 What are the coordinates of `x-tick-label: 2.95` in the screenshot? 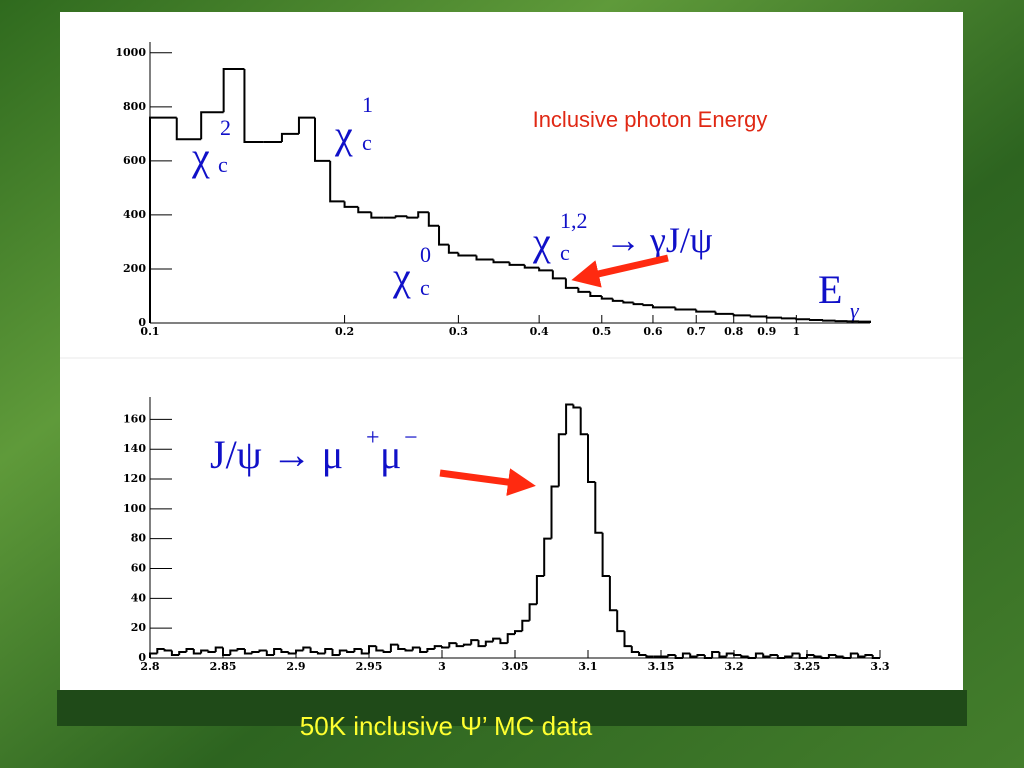 It's located at (369, 666).